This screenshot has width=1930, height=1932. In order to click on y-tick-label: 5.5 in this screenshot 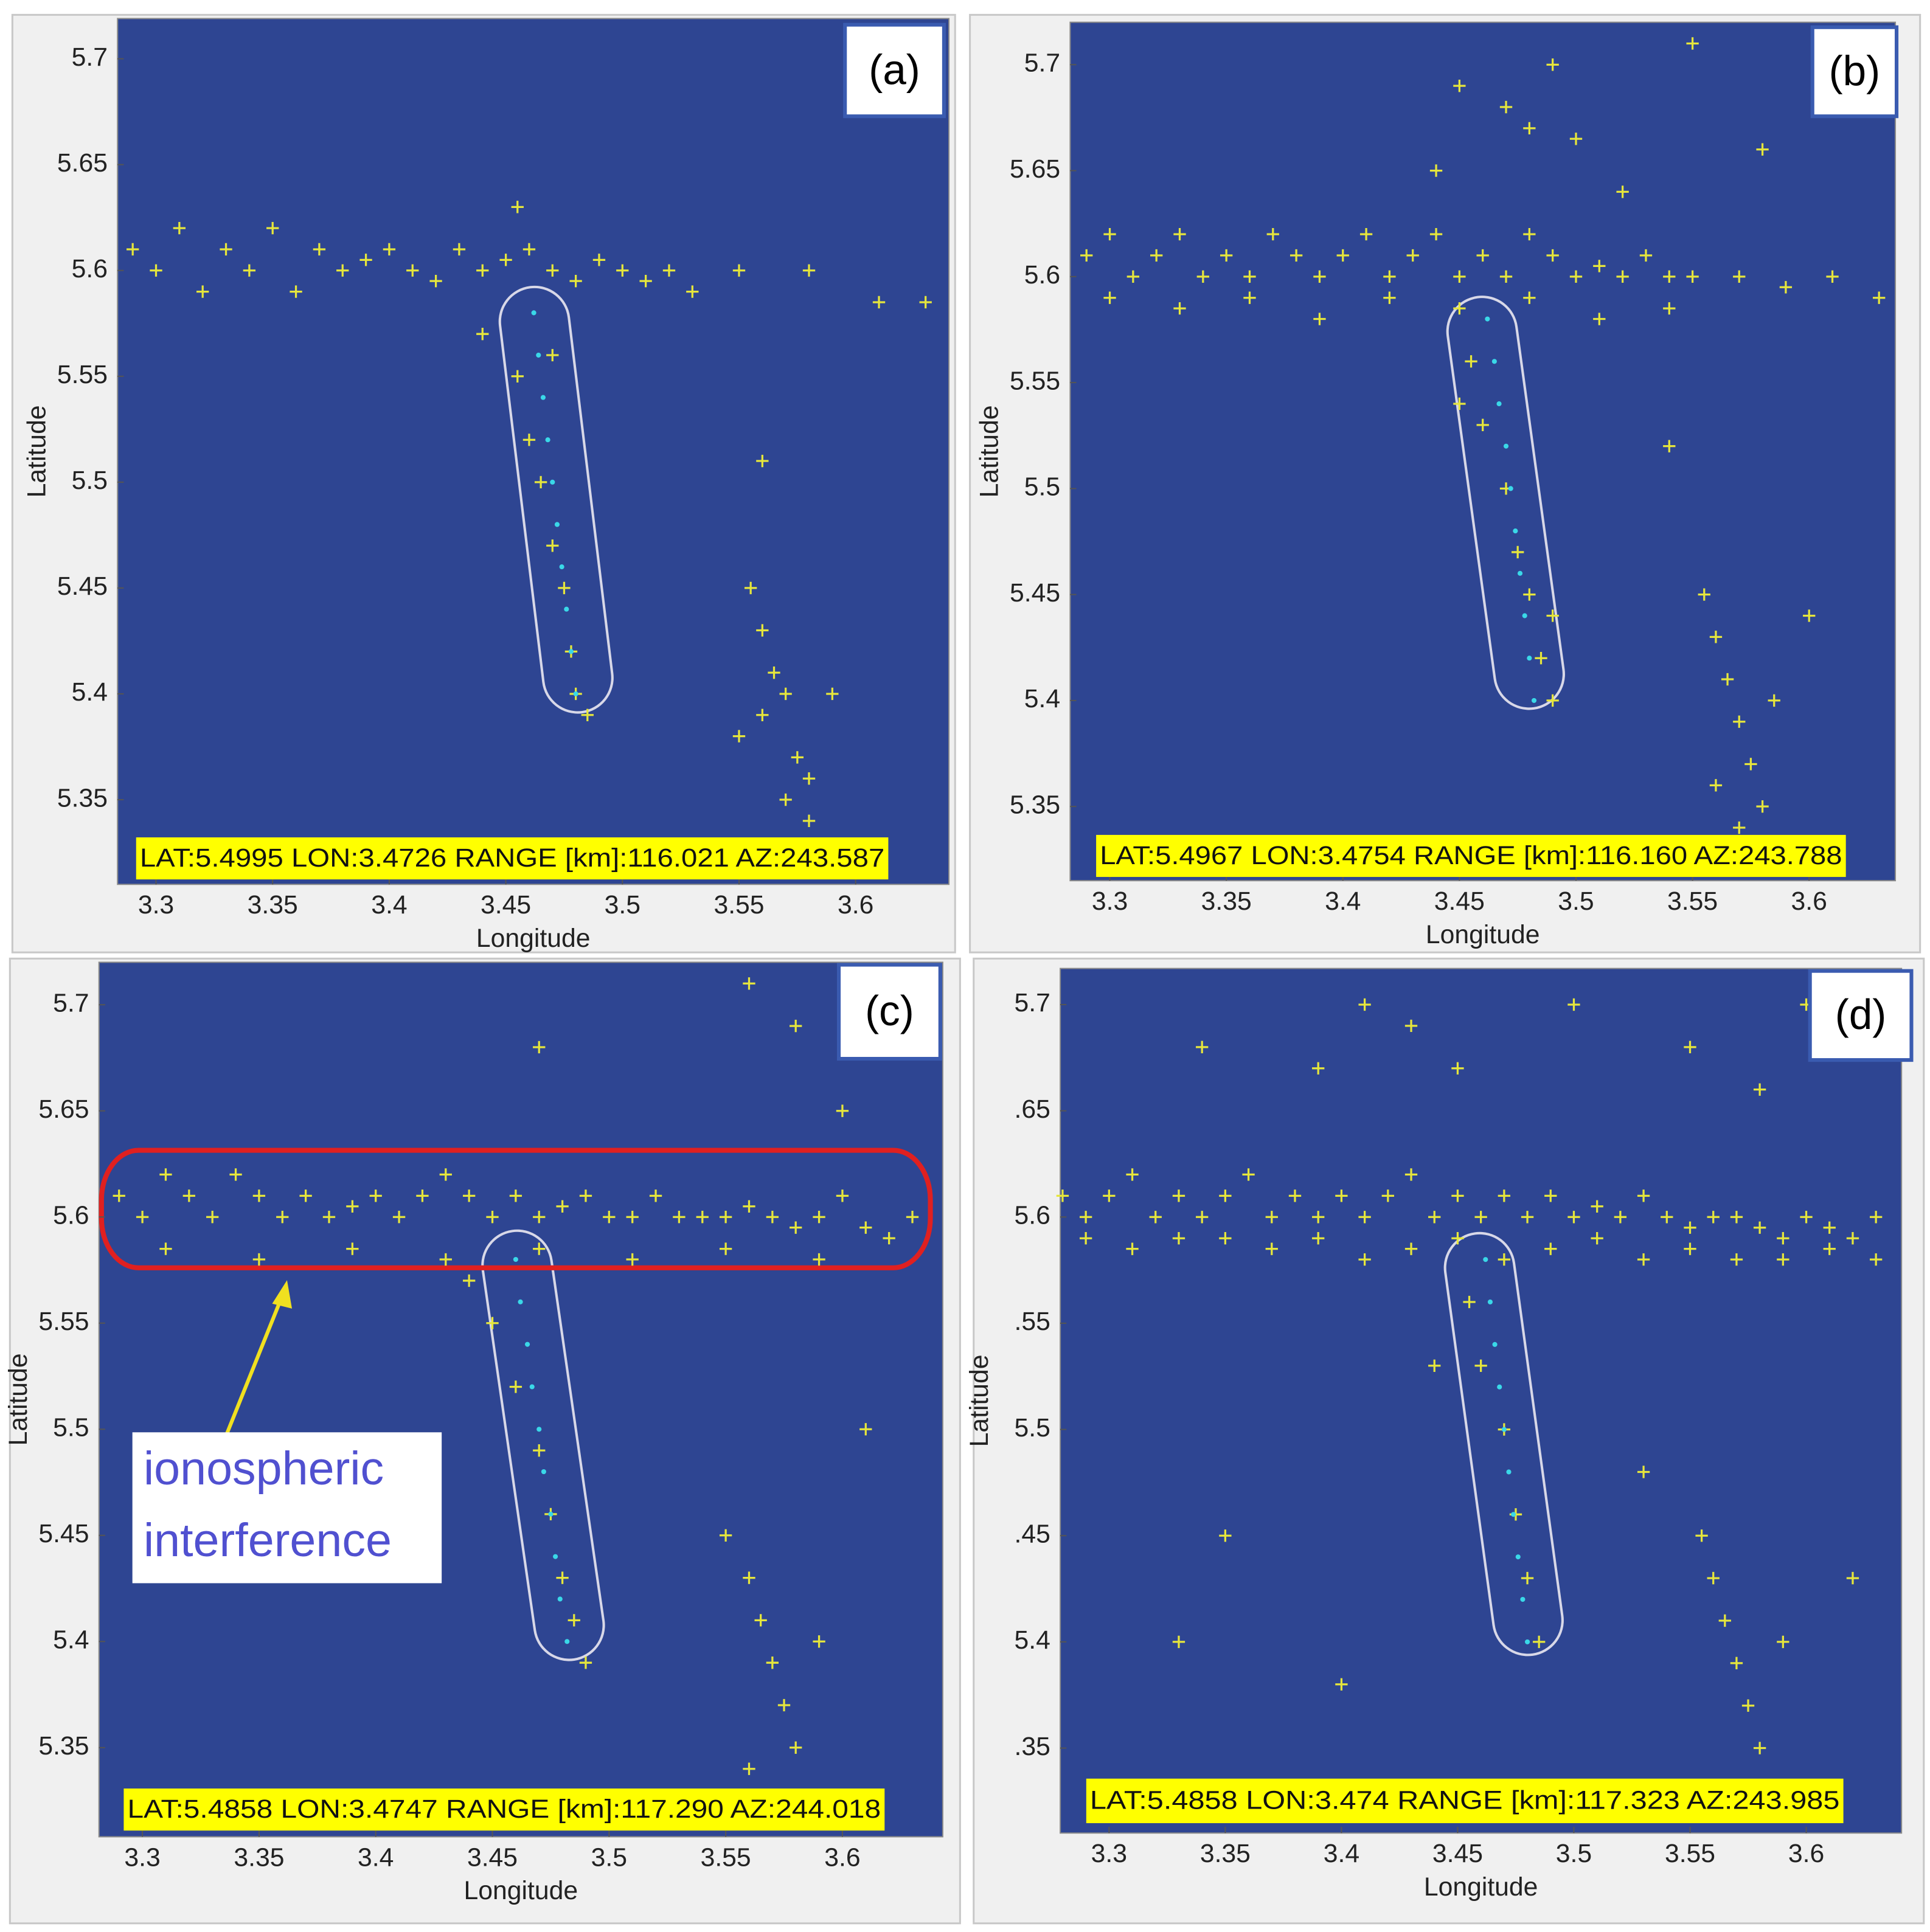, I will do `click(71, 1427)`.